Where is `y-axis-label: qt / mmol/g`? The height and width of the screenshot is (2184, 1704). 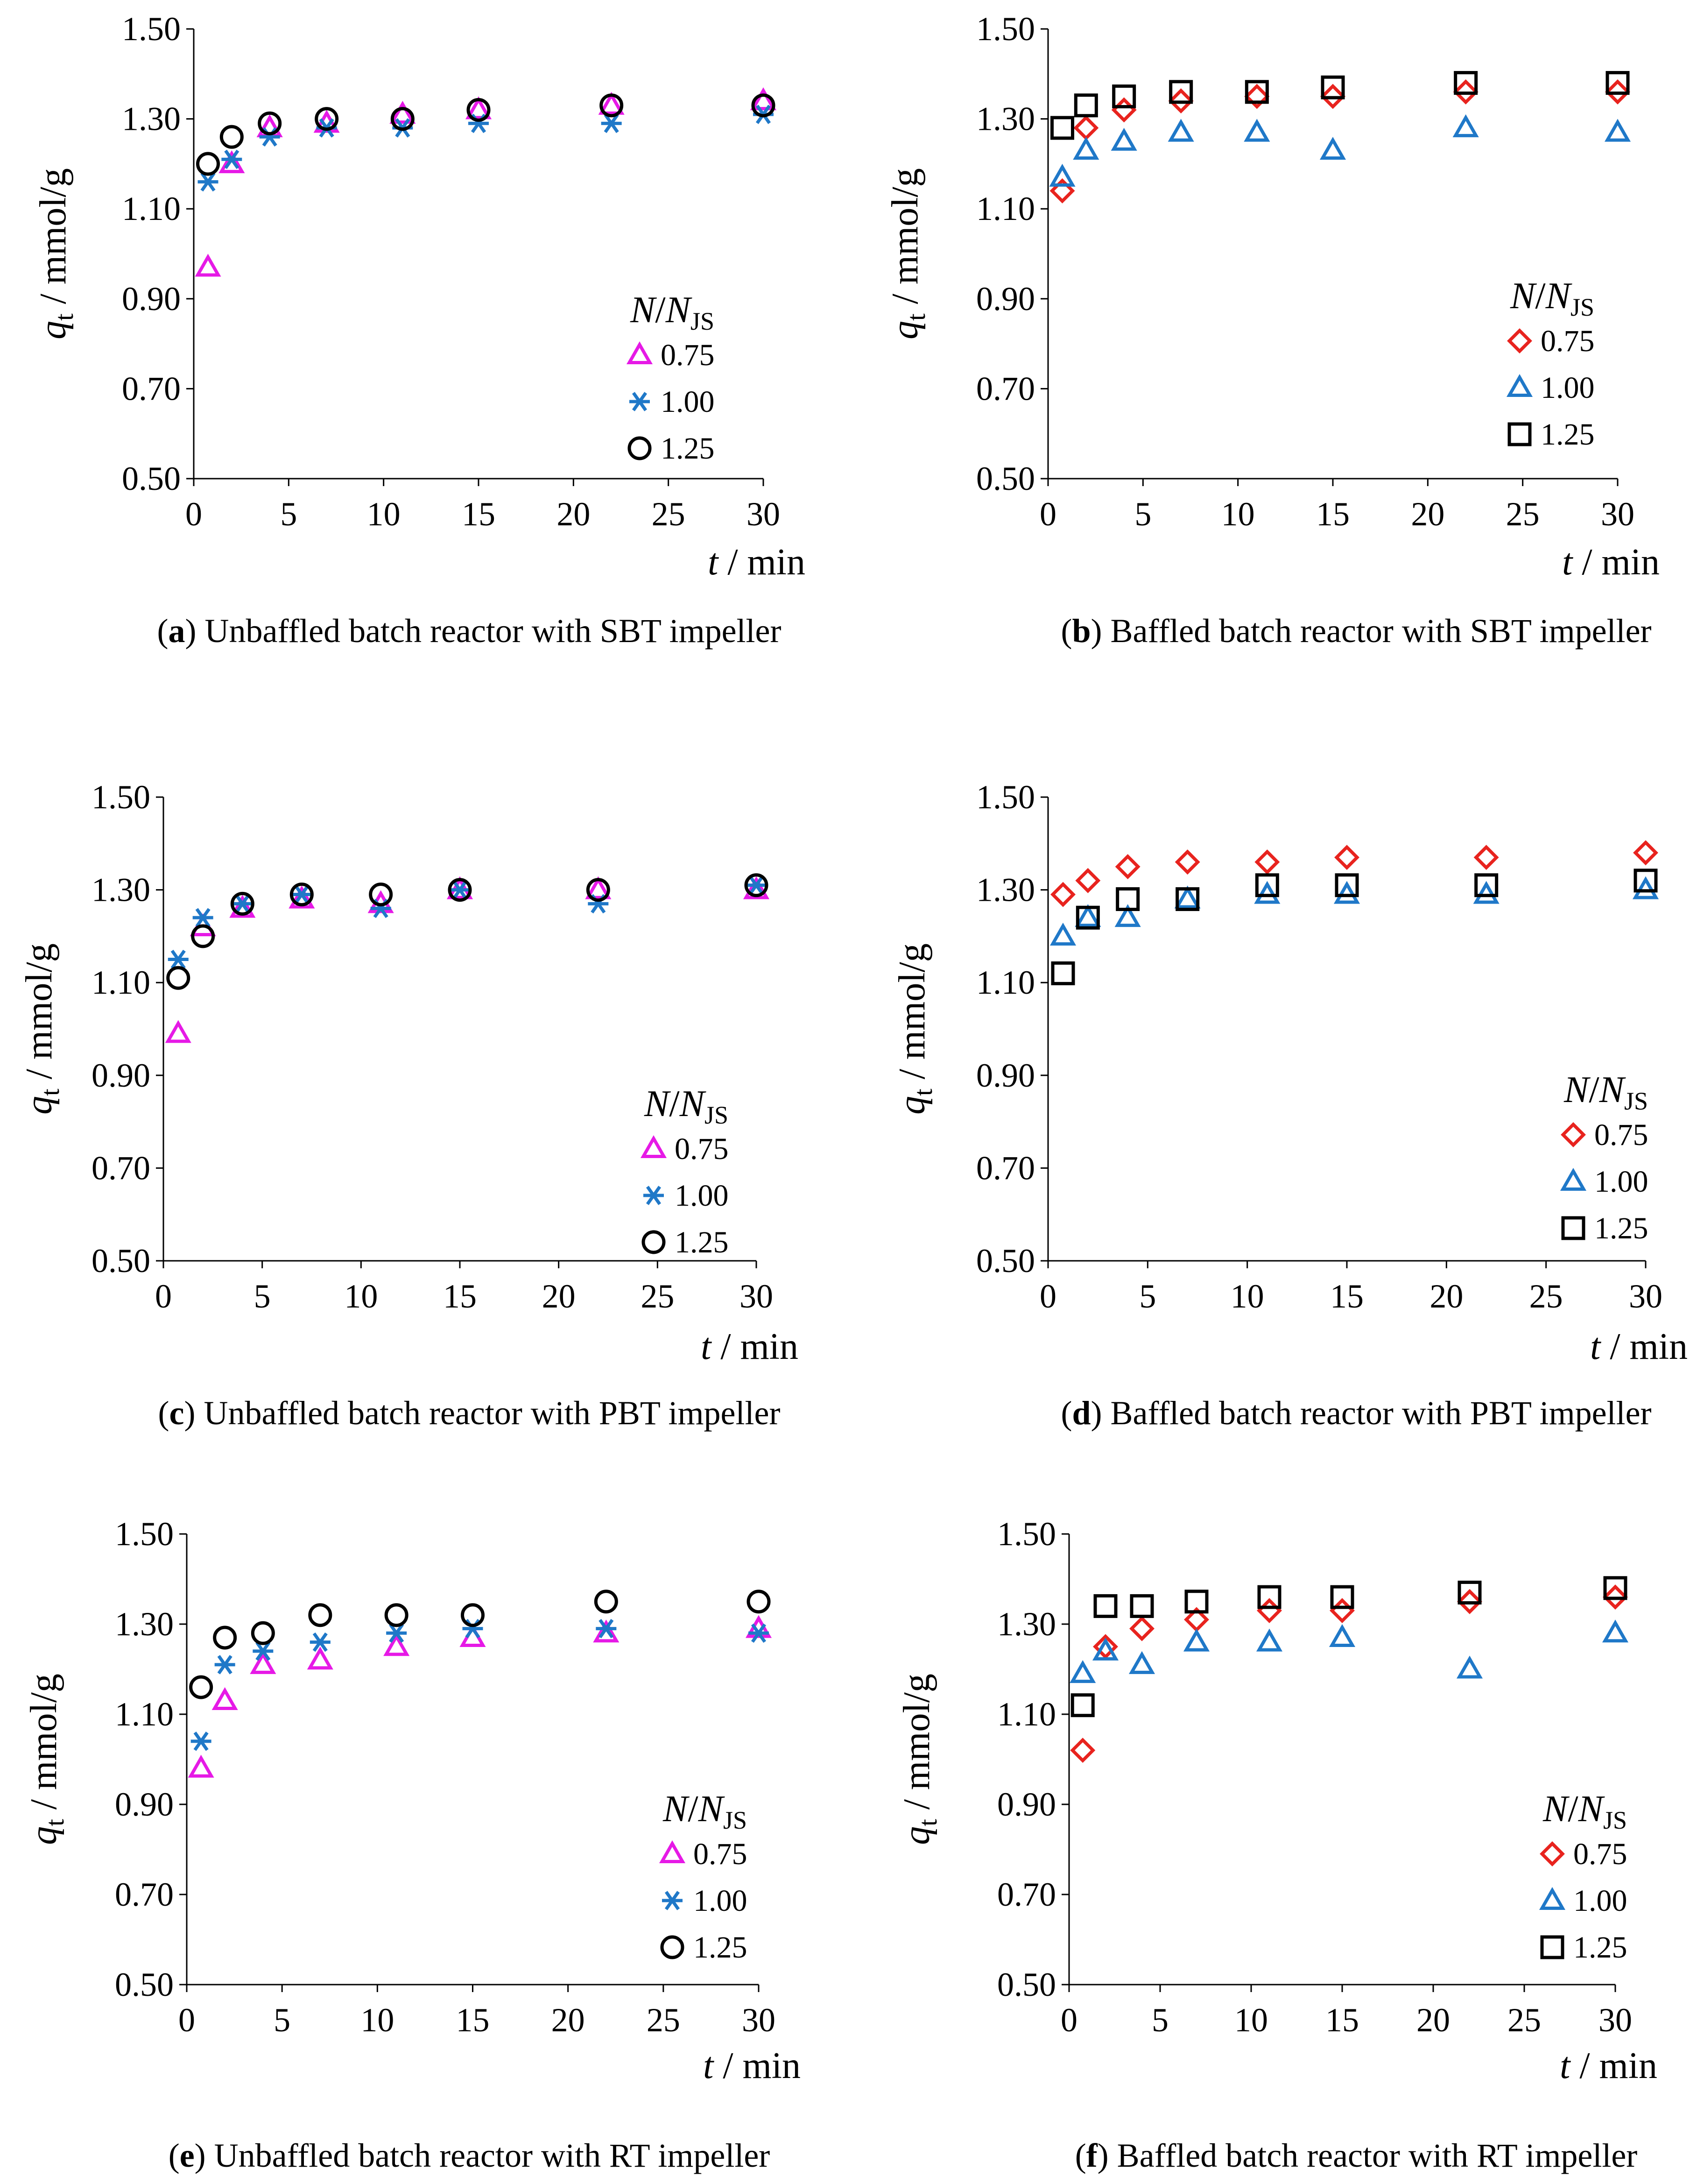 y-axis-label: qt / mmol/g is located at coordinates (46, 1759).